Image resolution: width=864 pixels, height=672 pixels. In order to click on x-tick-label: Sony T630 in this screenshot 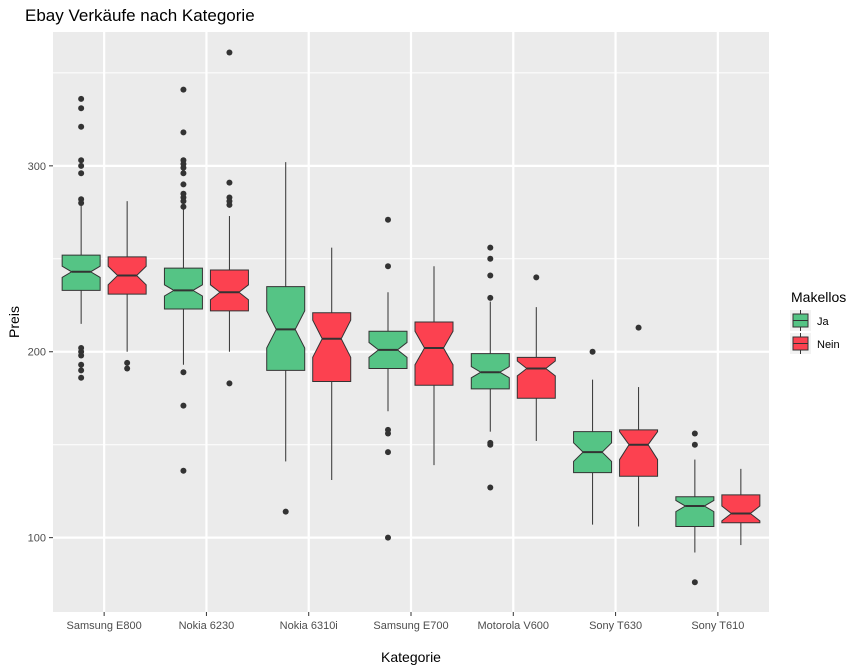, I will do `click(615, 626)`.